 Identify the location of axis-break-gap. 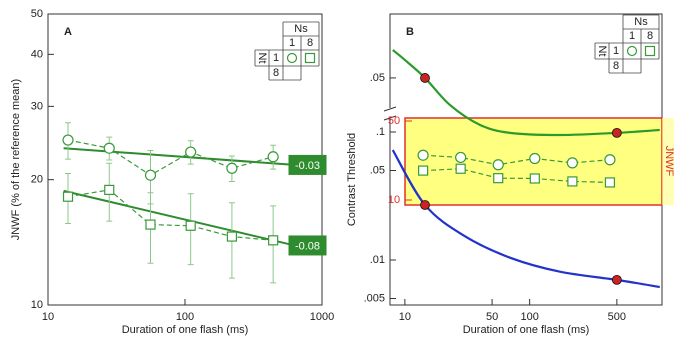
(390, 113).